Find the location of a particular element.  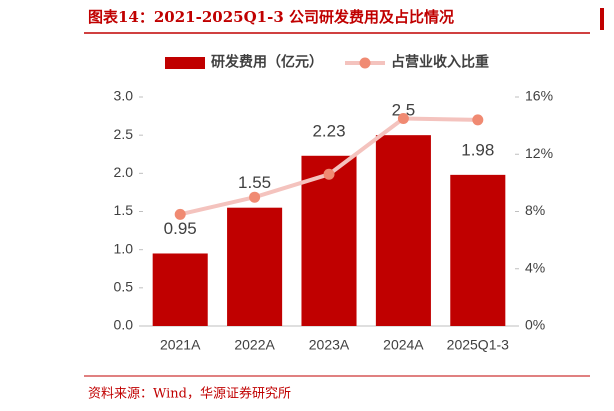

x-tick-label: 2021A is located at coordinates (180, 345).